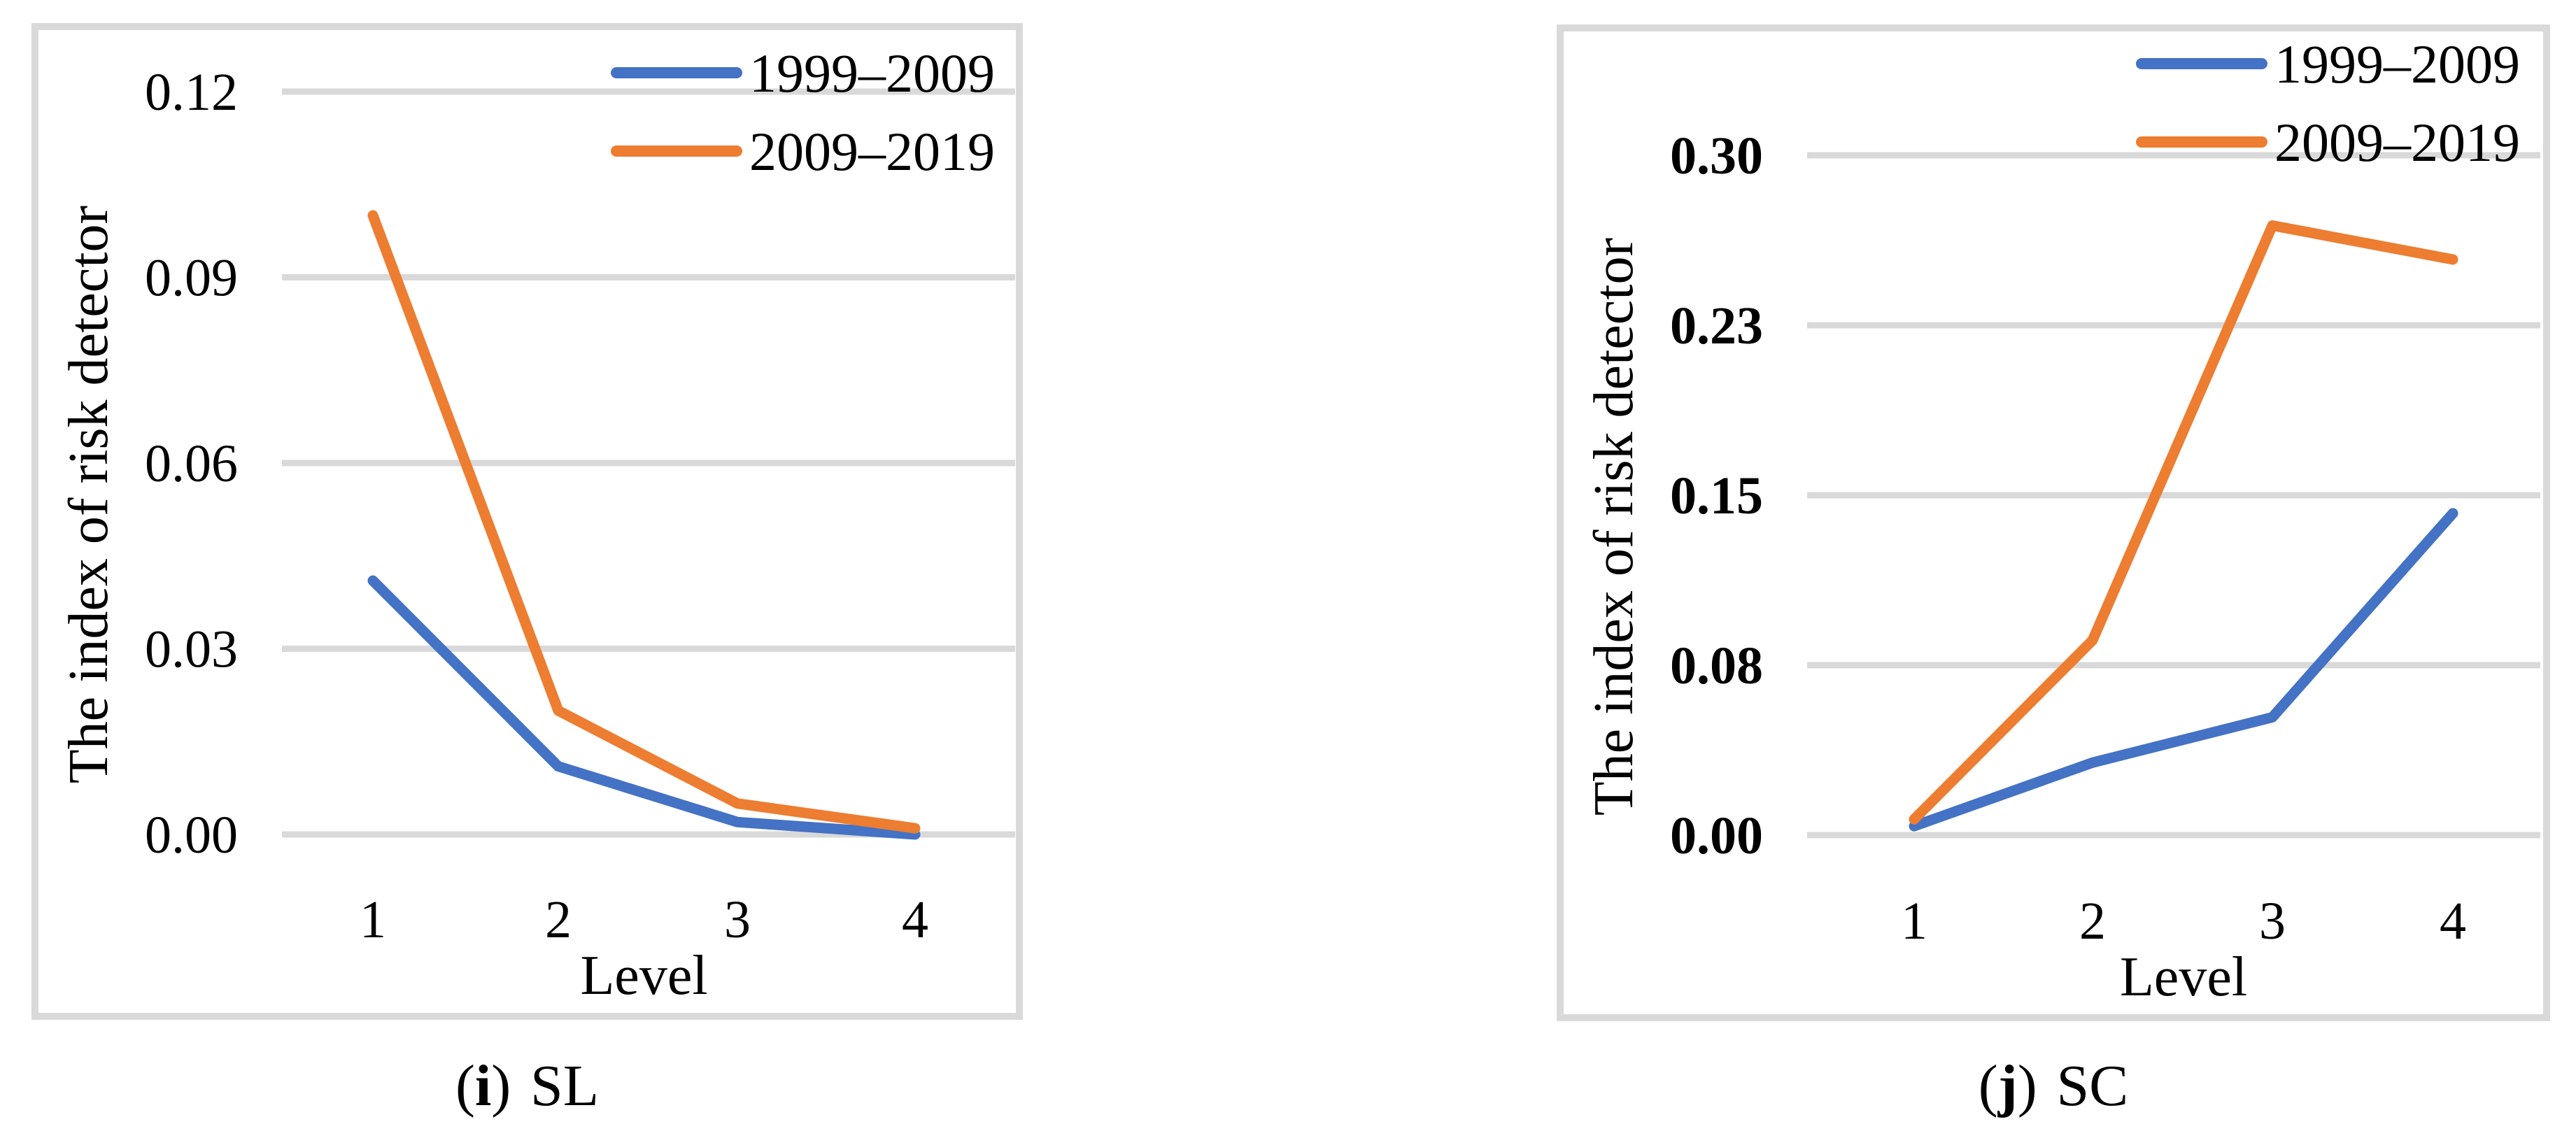  I want to click on caption-label: SL, so click(565, 1085).